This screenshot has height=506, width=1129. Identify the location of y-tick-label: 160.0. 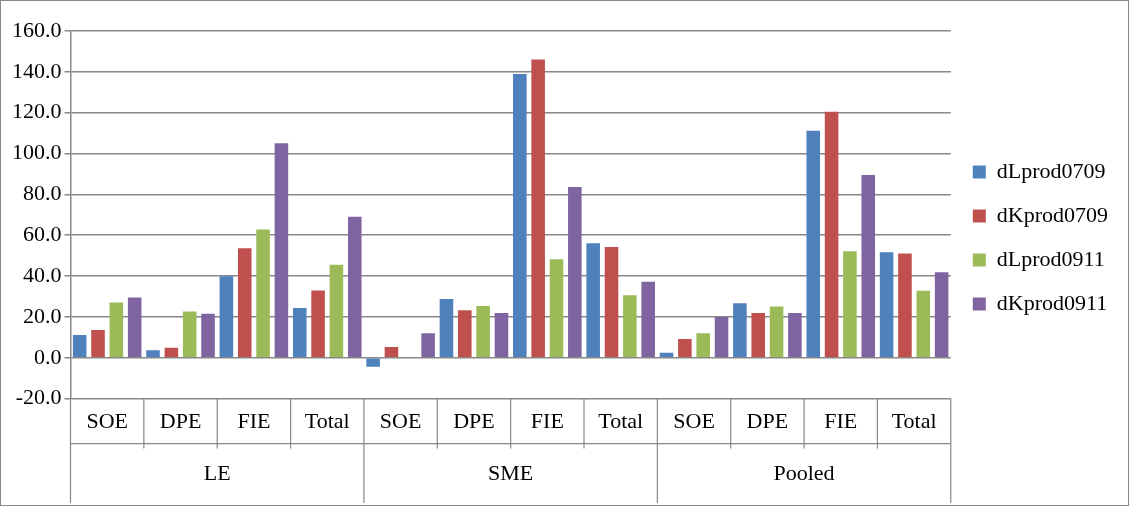
(37, 29).